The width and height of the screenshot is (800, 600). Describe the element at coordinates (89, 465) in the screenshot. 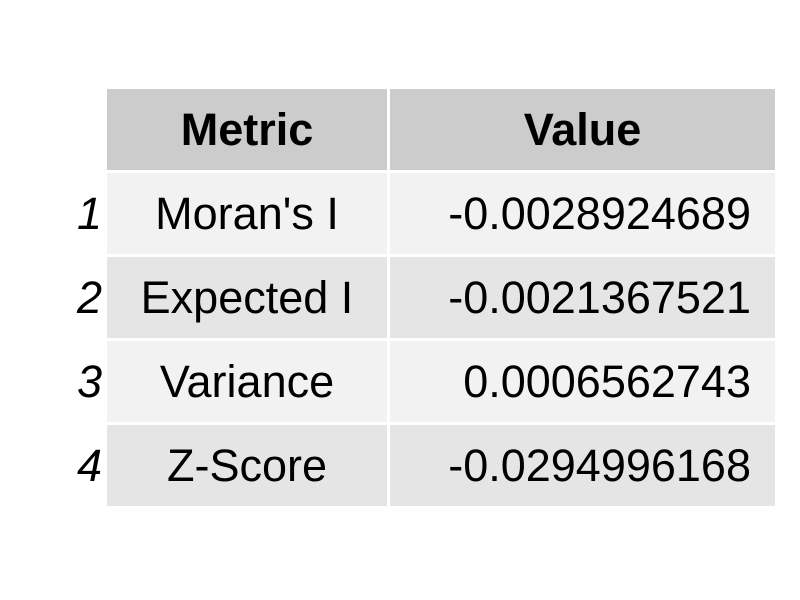

I see `row-index: 4` at that location.